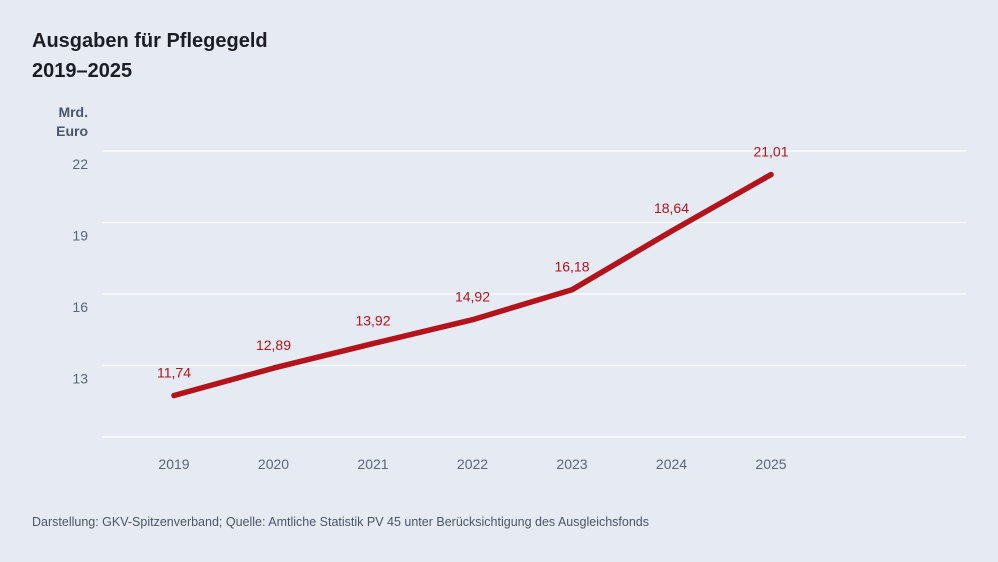 The image size is (998, 562). Describe the element at coordinates (770, 152) in the screenshot. I see `data-label: 21,01` at that location.